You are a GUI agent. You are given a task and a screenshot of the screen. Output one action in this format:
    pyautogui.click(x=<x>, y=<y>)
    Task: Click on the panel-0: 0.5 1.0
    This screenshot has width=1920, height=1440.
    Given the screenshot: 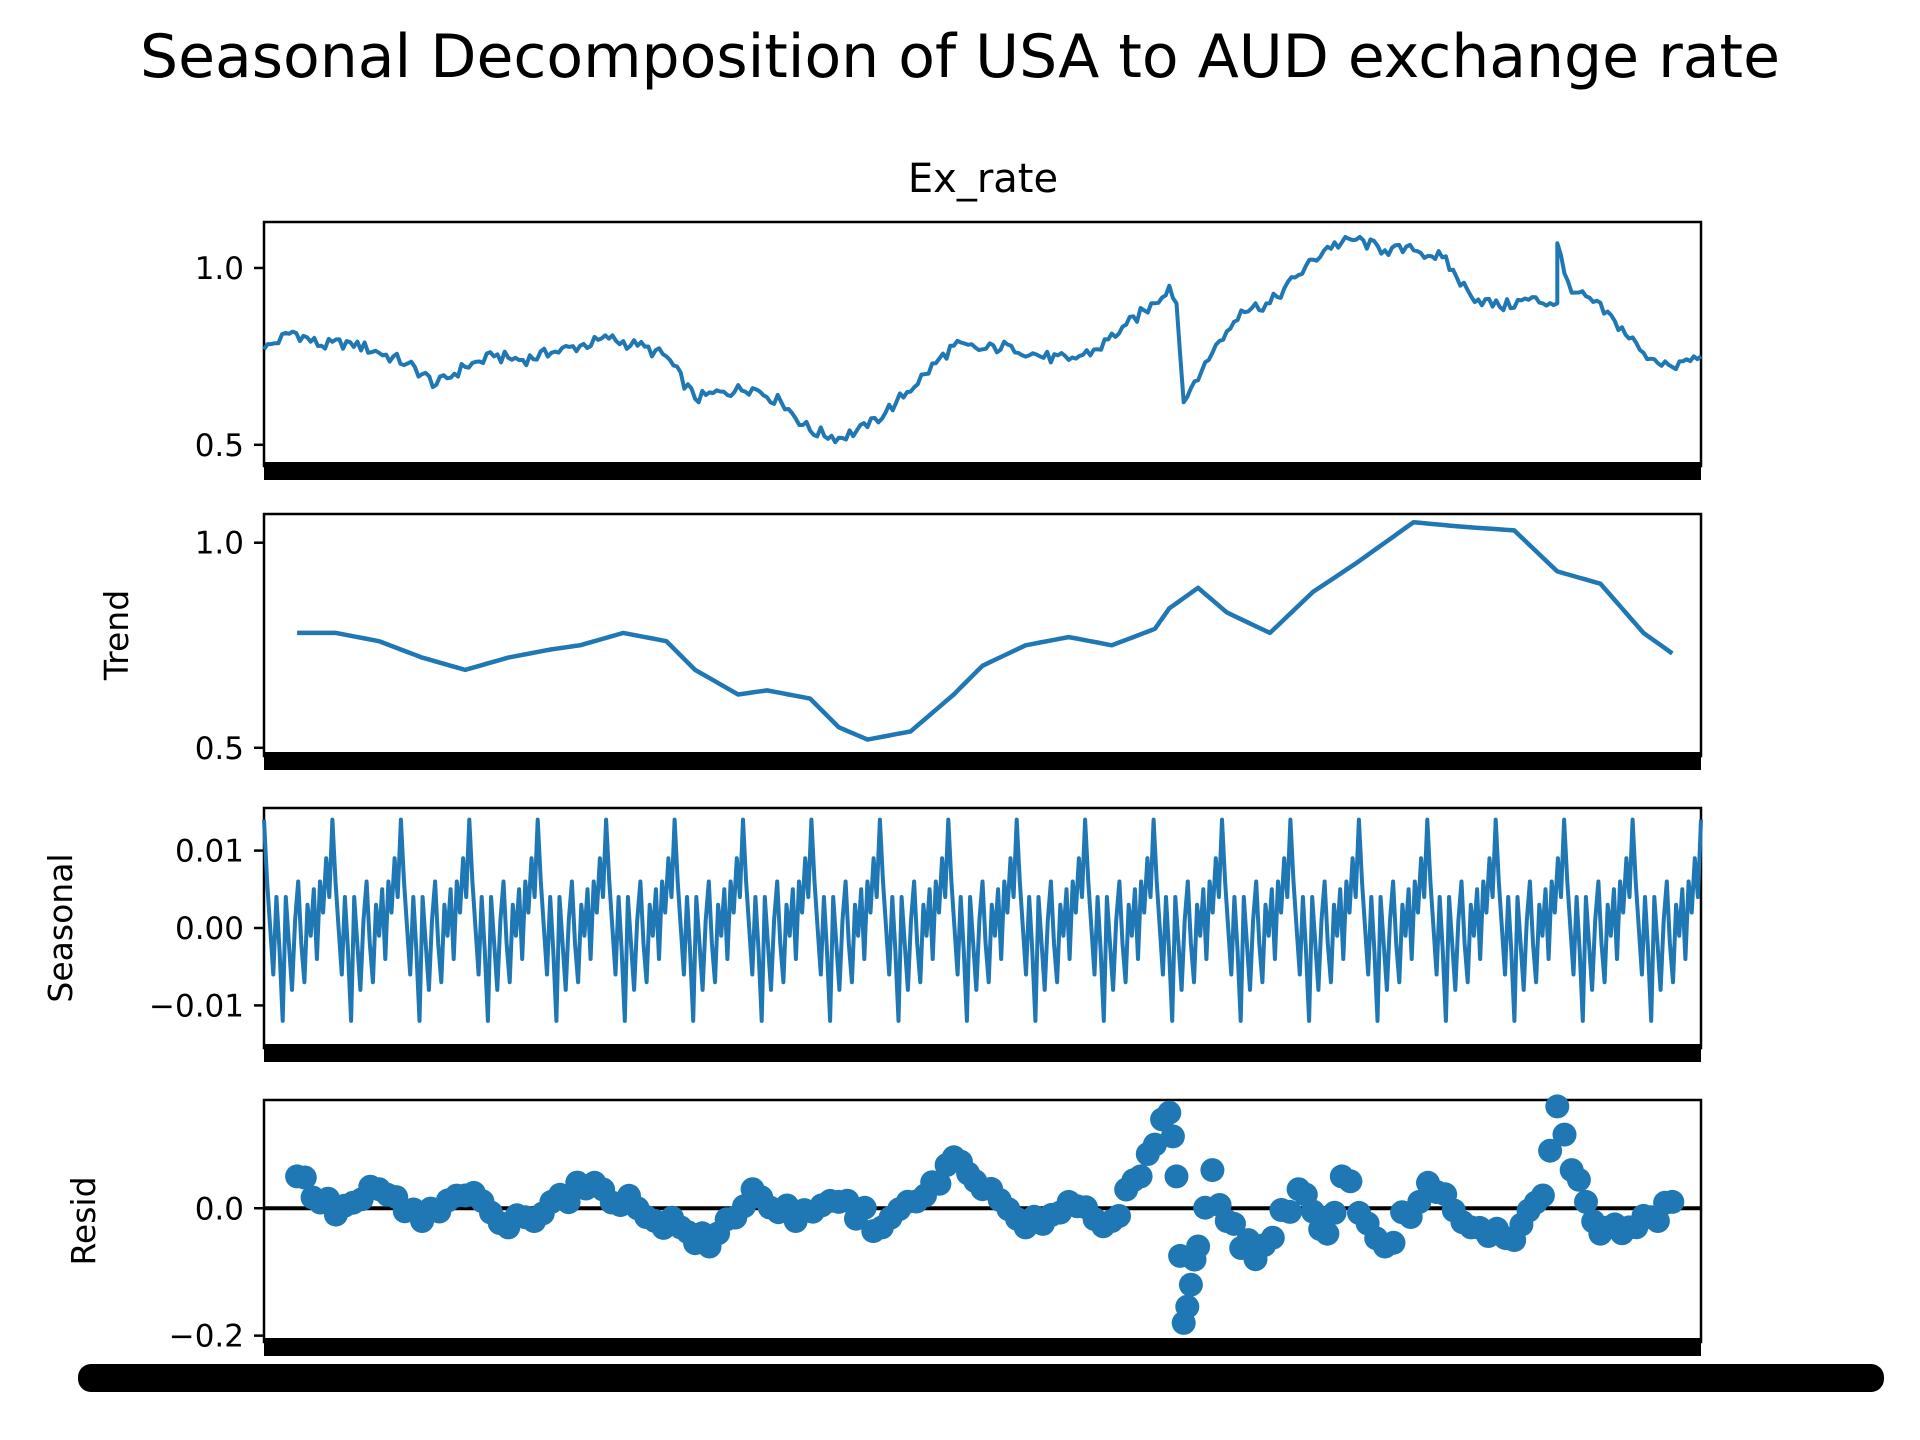 What is the action you would take?
    pyautogui.click(x=949, y=350)
    